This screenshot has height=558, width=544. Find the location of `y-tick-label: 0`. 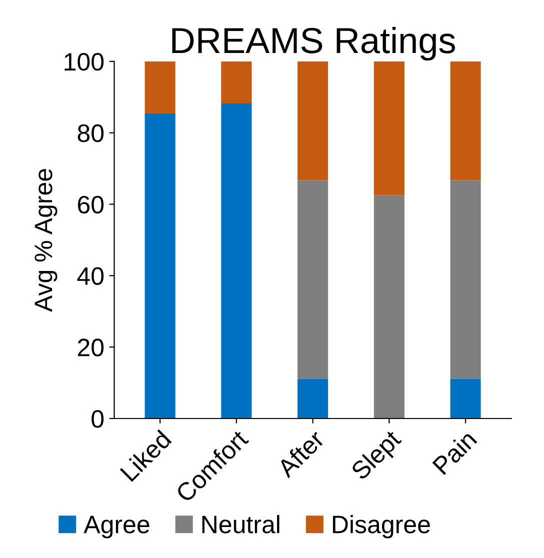

y-tick-label: 0 is located at coordinates (98, 419).